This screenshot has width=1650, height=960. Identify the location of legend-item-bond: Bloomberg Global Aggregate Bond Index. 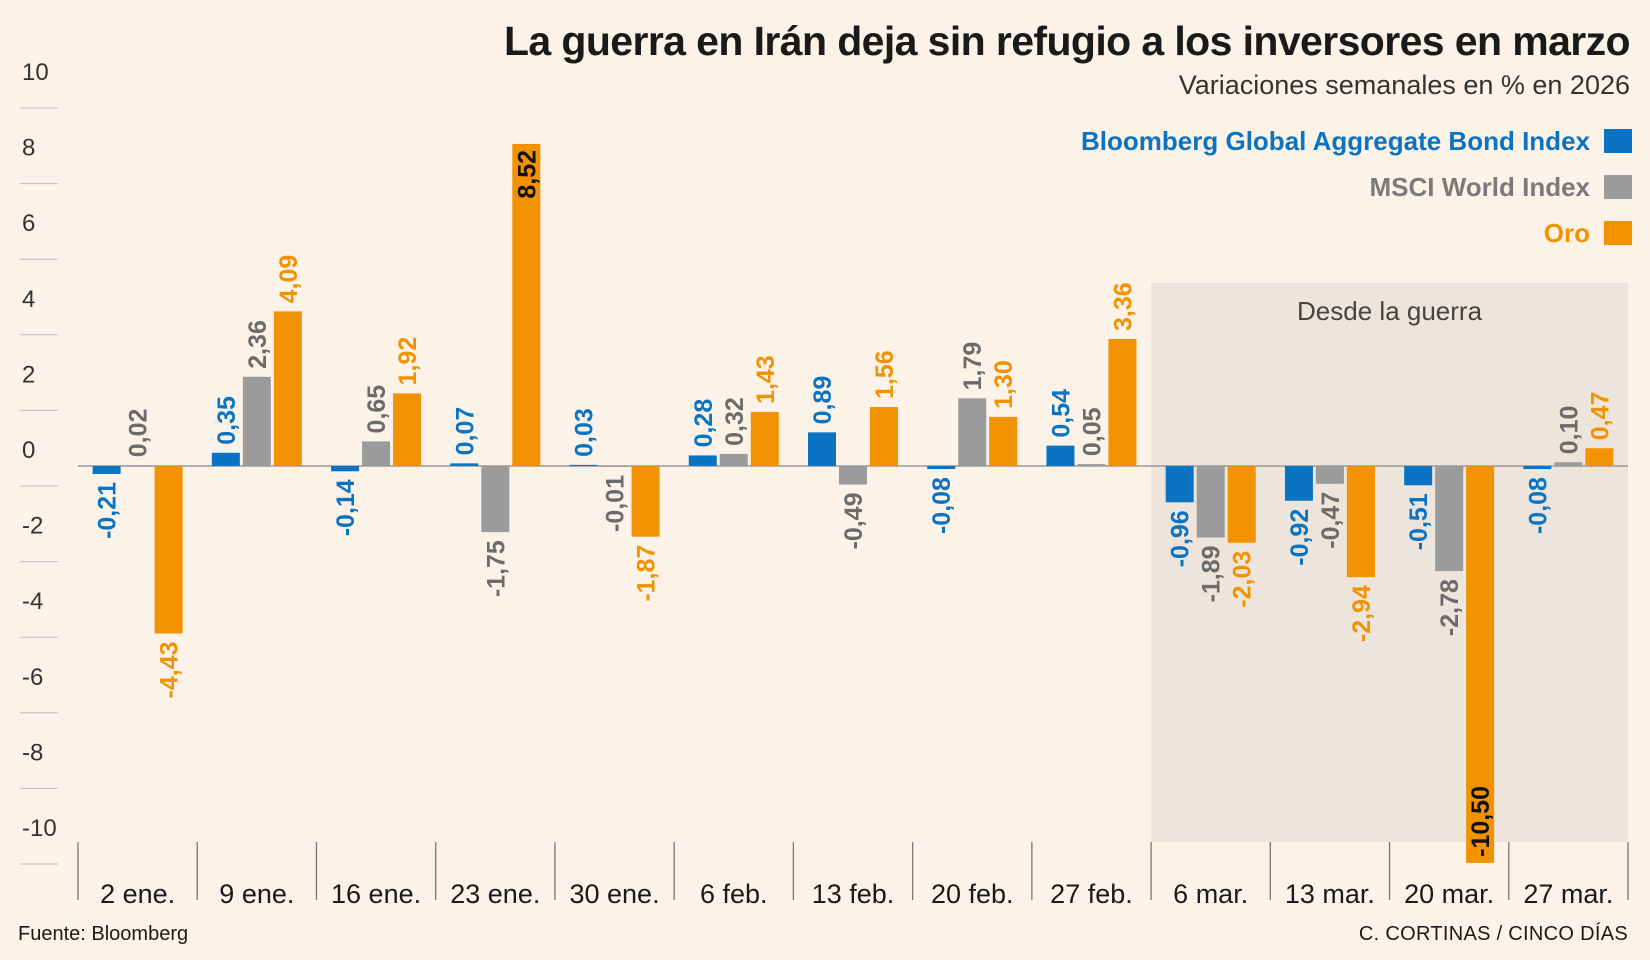
(1356, 141).